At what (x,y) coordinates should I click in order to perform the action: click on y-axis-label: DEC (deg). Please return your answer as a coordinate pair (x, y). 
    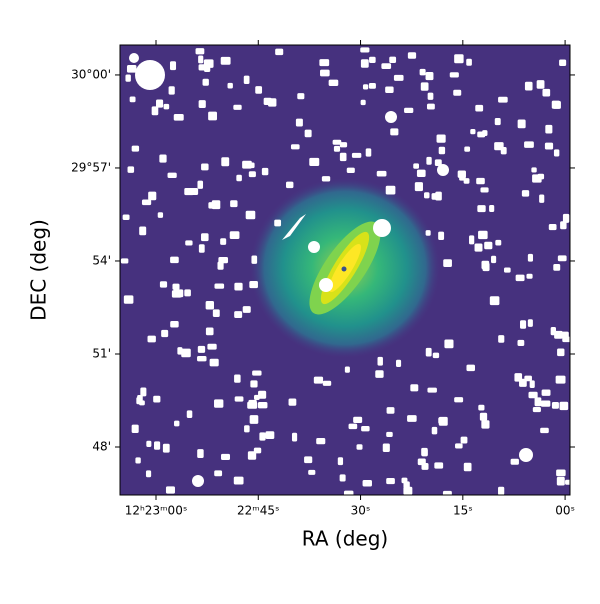
    Looking at the image, I should click on (39, 270).